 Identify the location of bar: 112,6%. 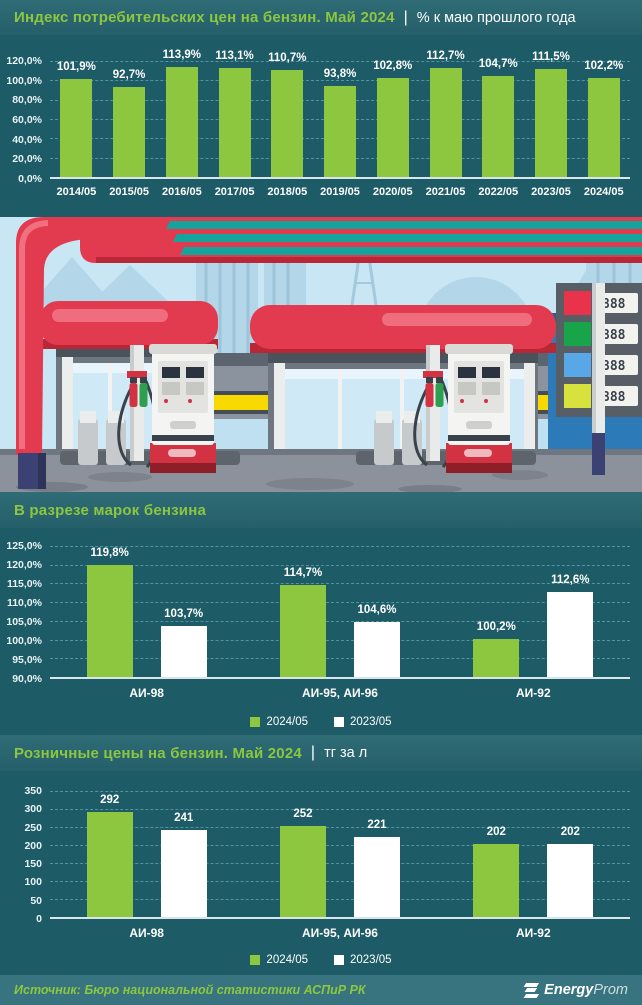
(570, 625).